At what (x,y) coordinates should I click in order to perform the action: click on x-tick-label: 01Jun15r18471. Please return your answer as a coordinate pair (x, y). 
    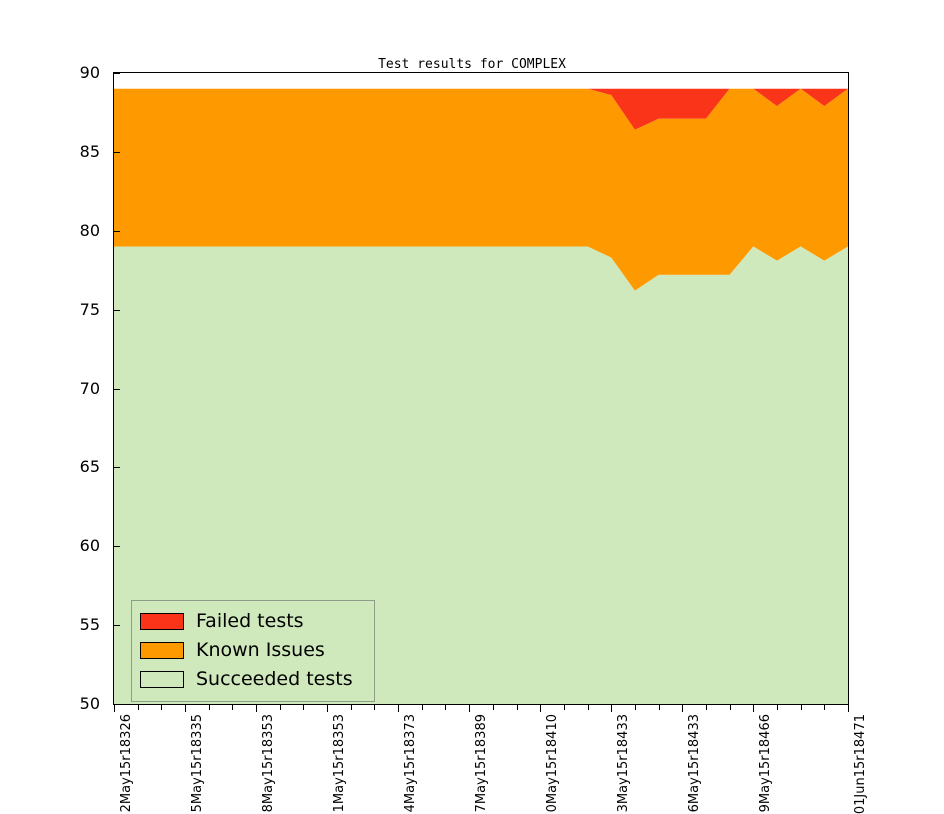
    Looking at the image, I should click on (860, 764).